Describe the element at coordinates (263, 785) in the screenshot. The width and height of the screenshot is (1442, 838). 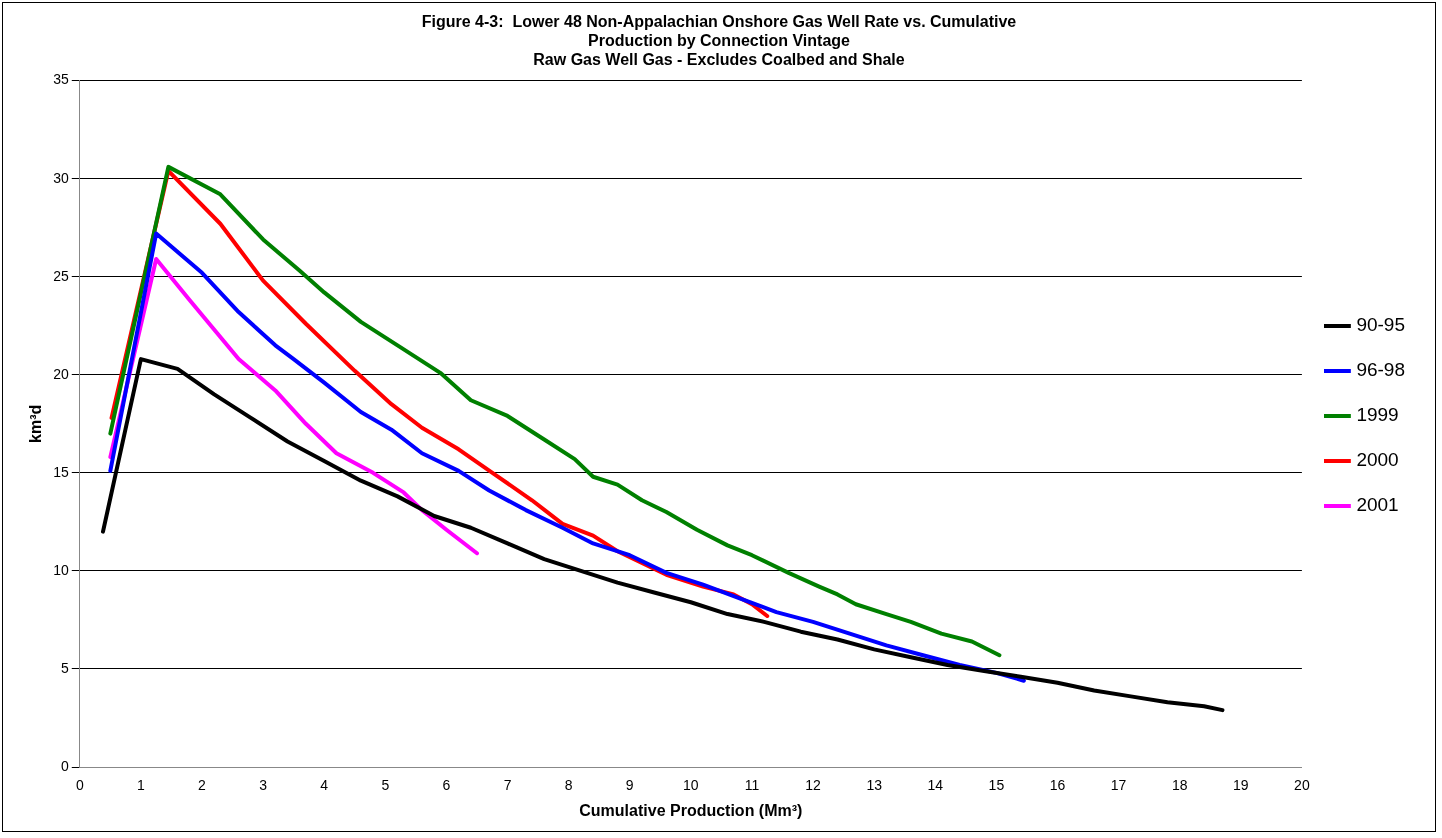
I see `x-tick-label: 3` at that location.